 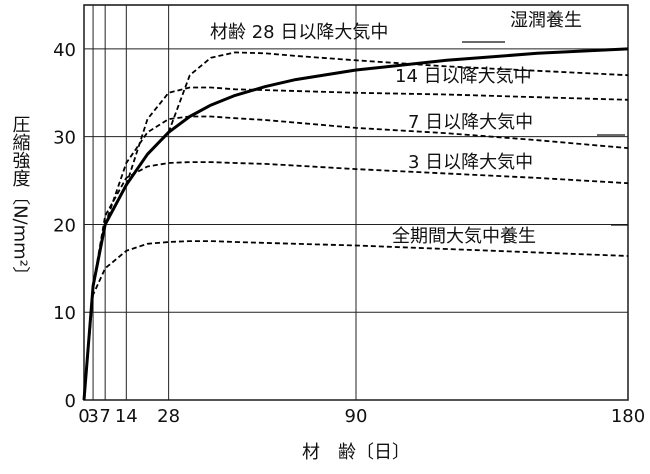 What do you see at coordinates (464, 236) in the screenshot?
I see `series-label: 全期間大気中養生` at bounding box center [464, 236].